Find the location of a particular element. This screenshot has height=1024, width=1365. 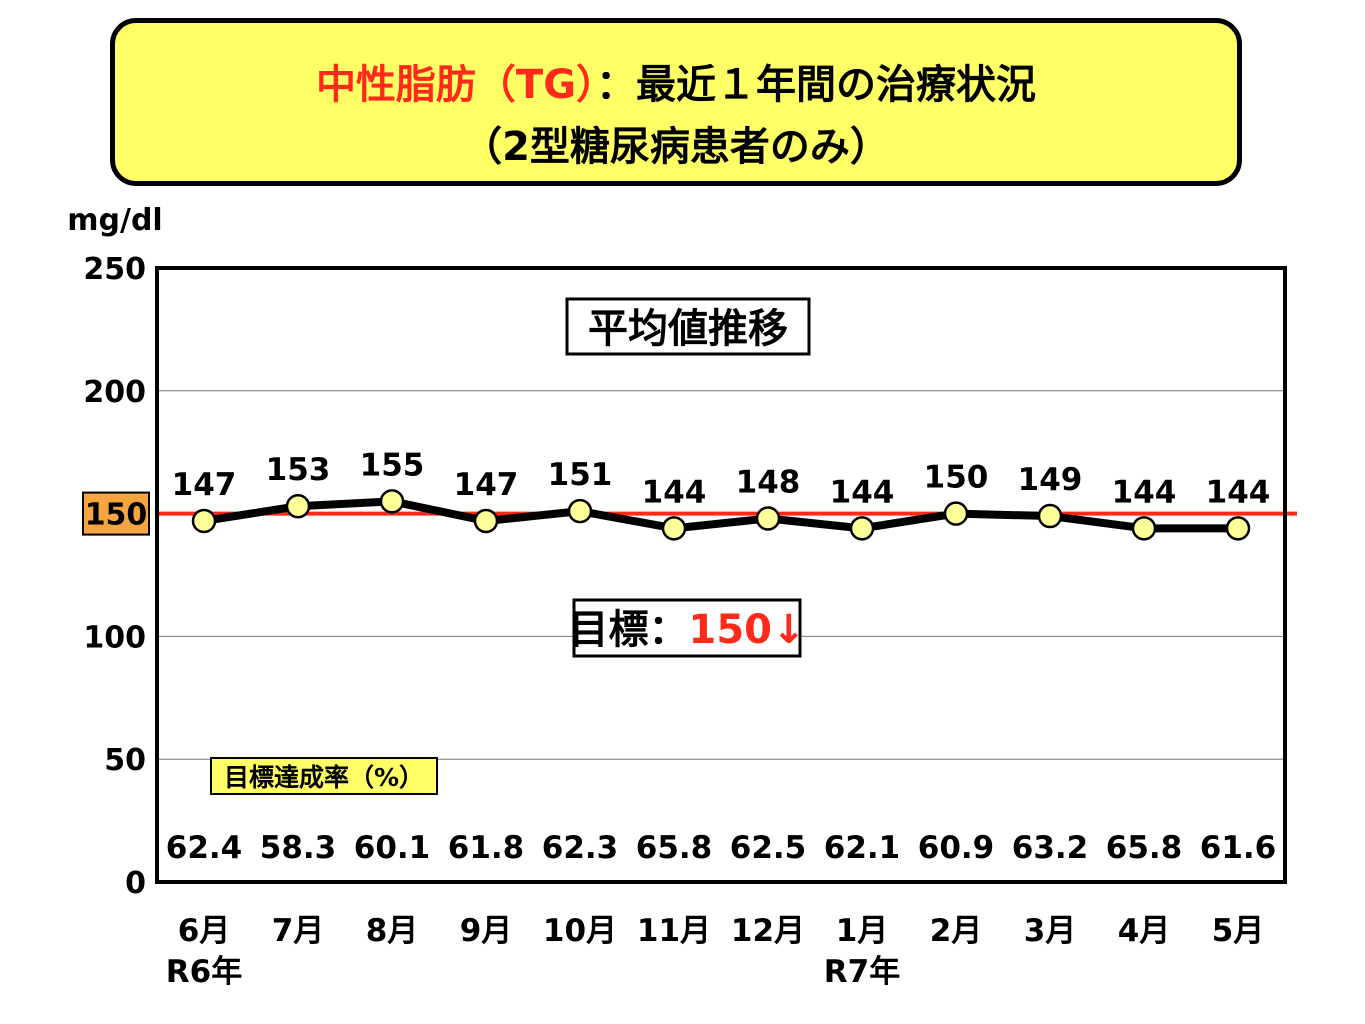

title-black-part: ：最近１年間の治療状況 is located at coordinates (816, 85).